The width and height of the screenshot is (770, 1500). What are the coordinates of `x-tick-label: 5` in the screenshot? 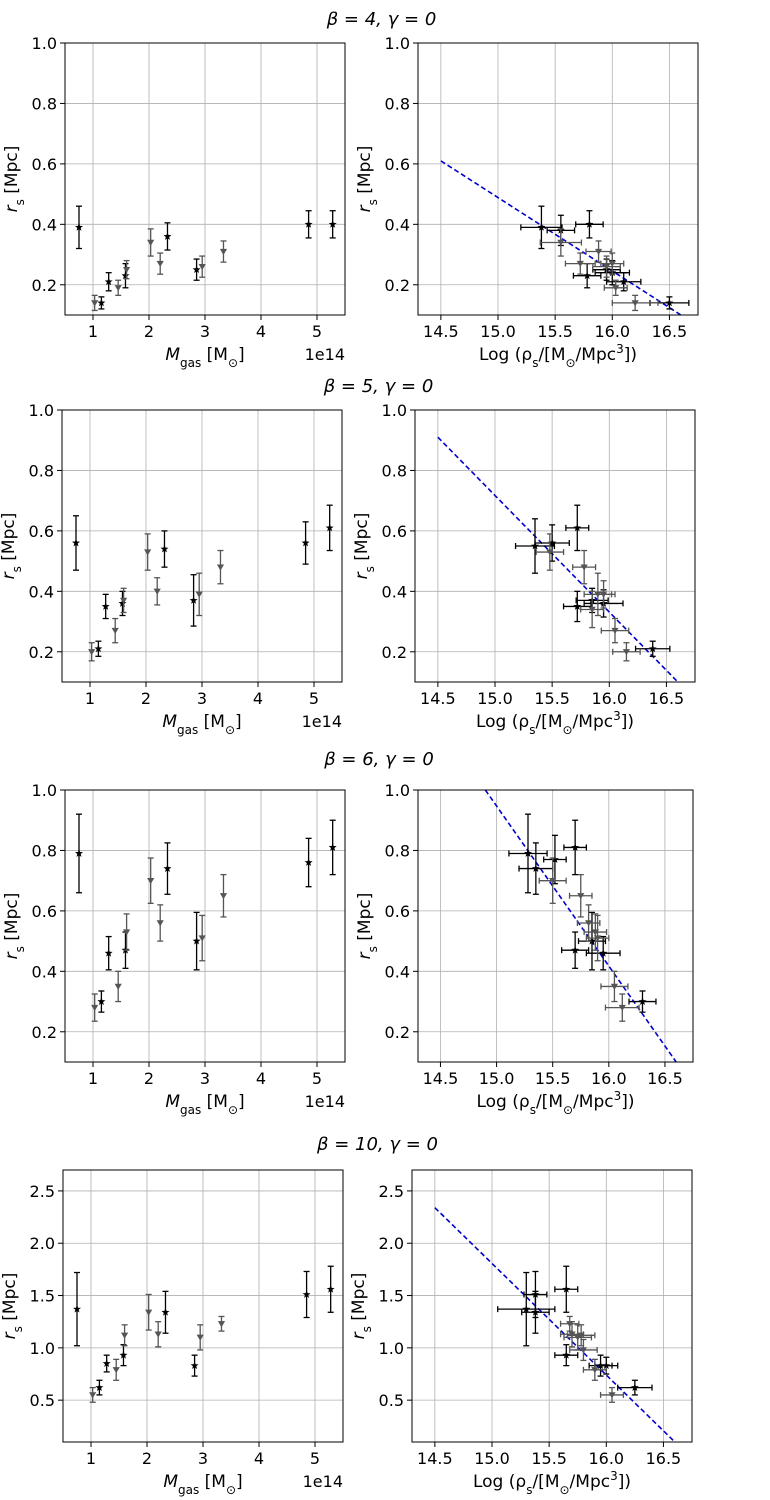 It's located at (317, 1078).